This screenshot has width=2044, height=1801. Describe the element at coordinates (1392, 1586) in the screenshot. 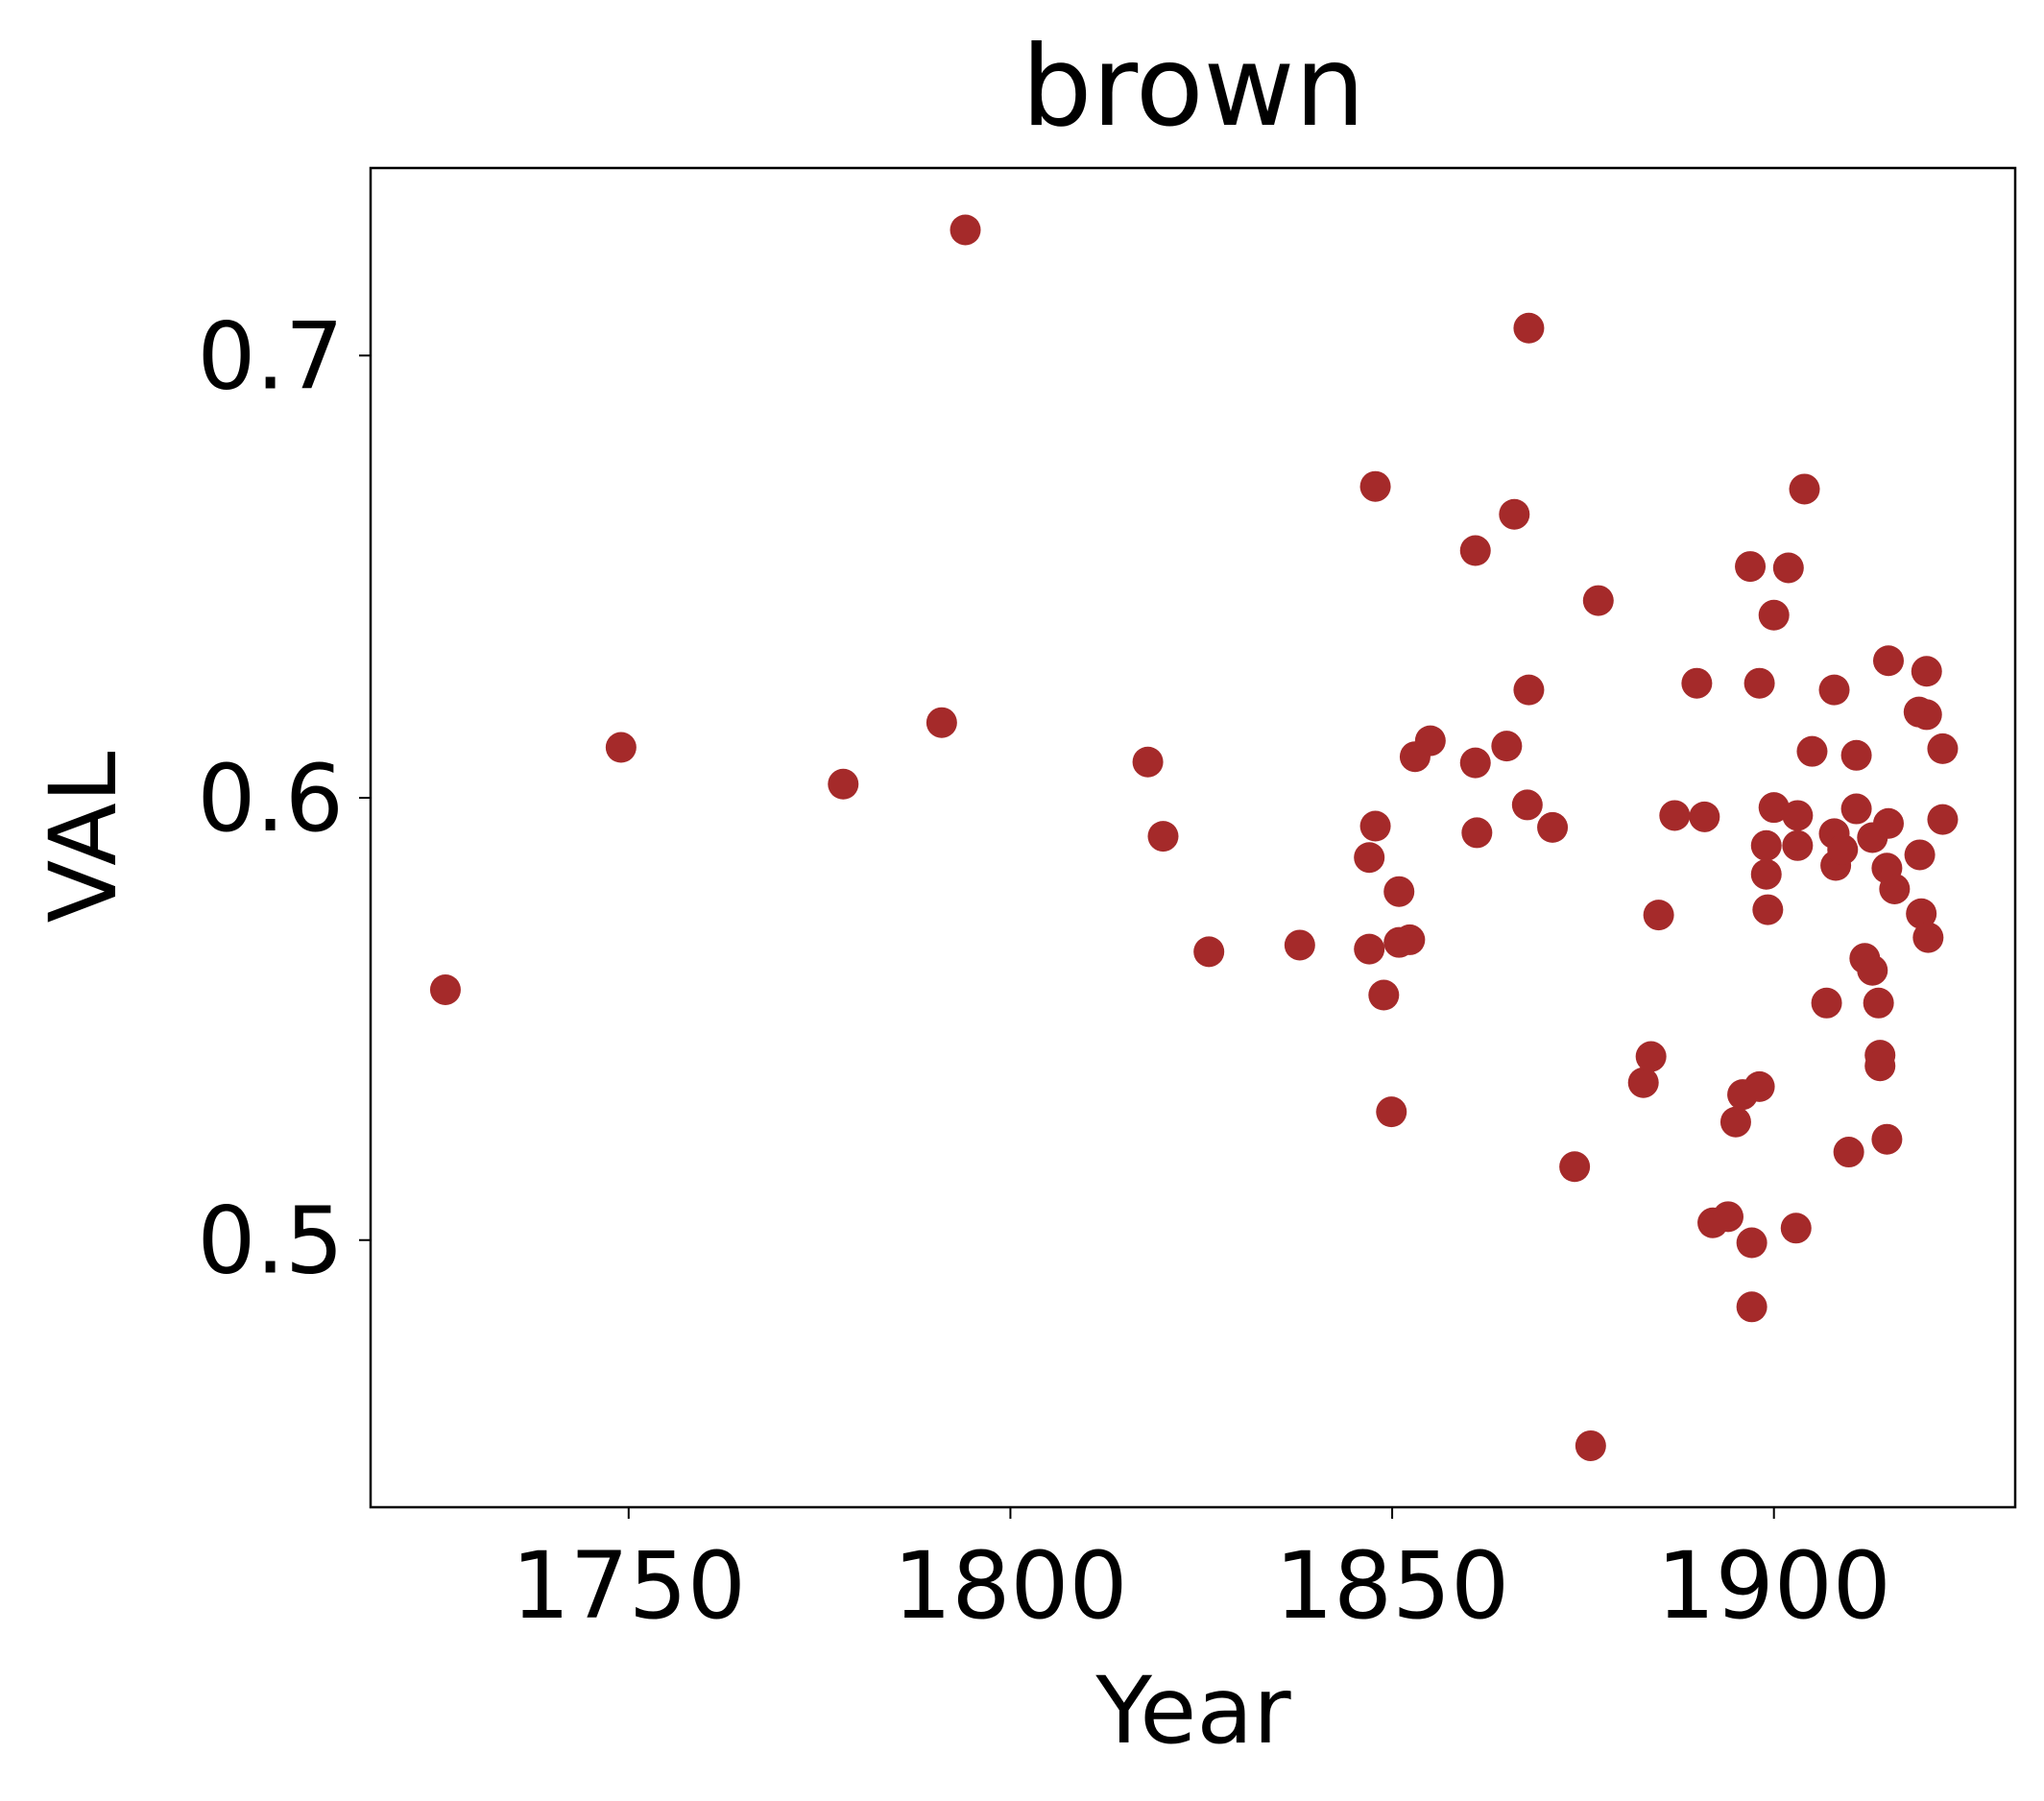

I see `x-tick-label: 1850` at that location.